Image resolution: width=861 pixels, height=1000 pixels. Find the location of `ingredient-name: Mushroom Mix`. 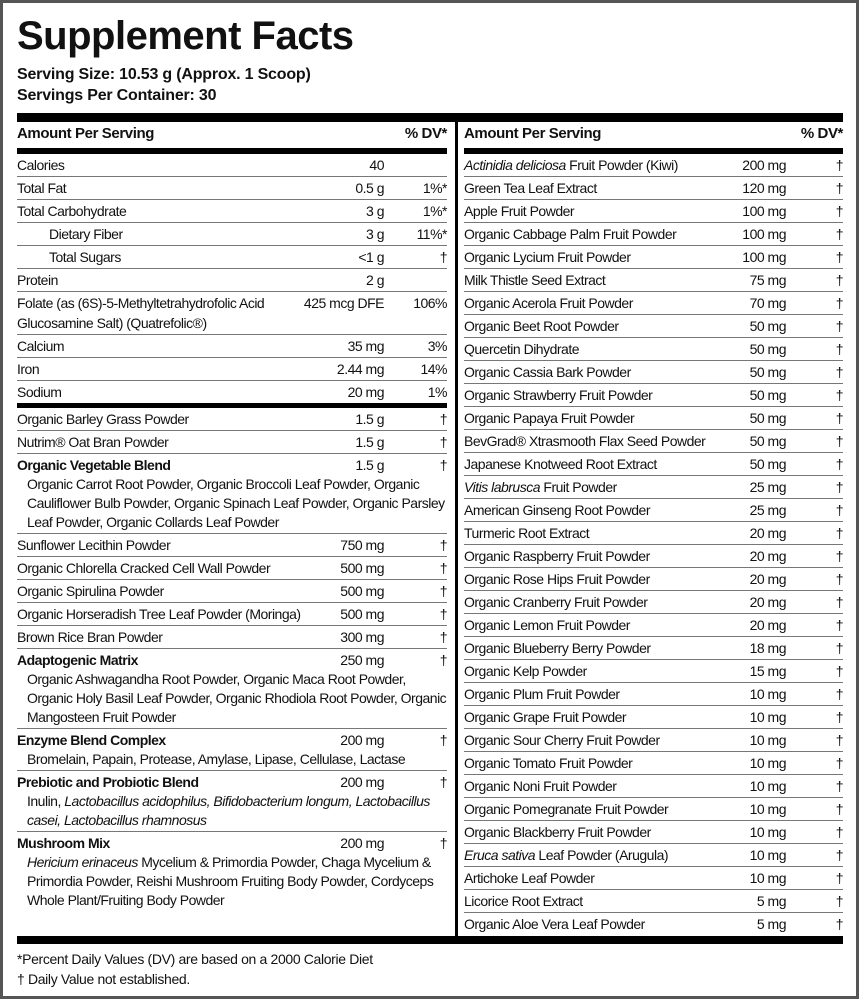

ingredient-name: Mushroom Mix is located at coordinates (232, 843).